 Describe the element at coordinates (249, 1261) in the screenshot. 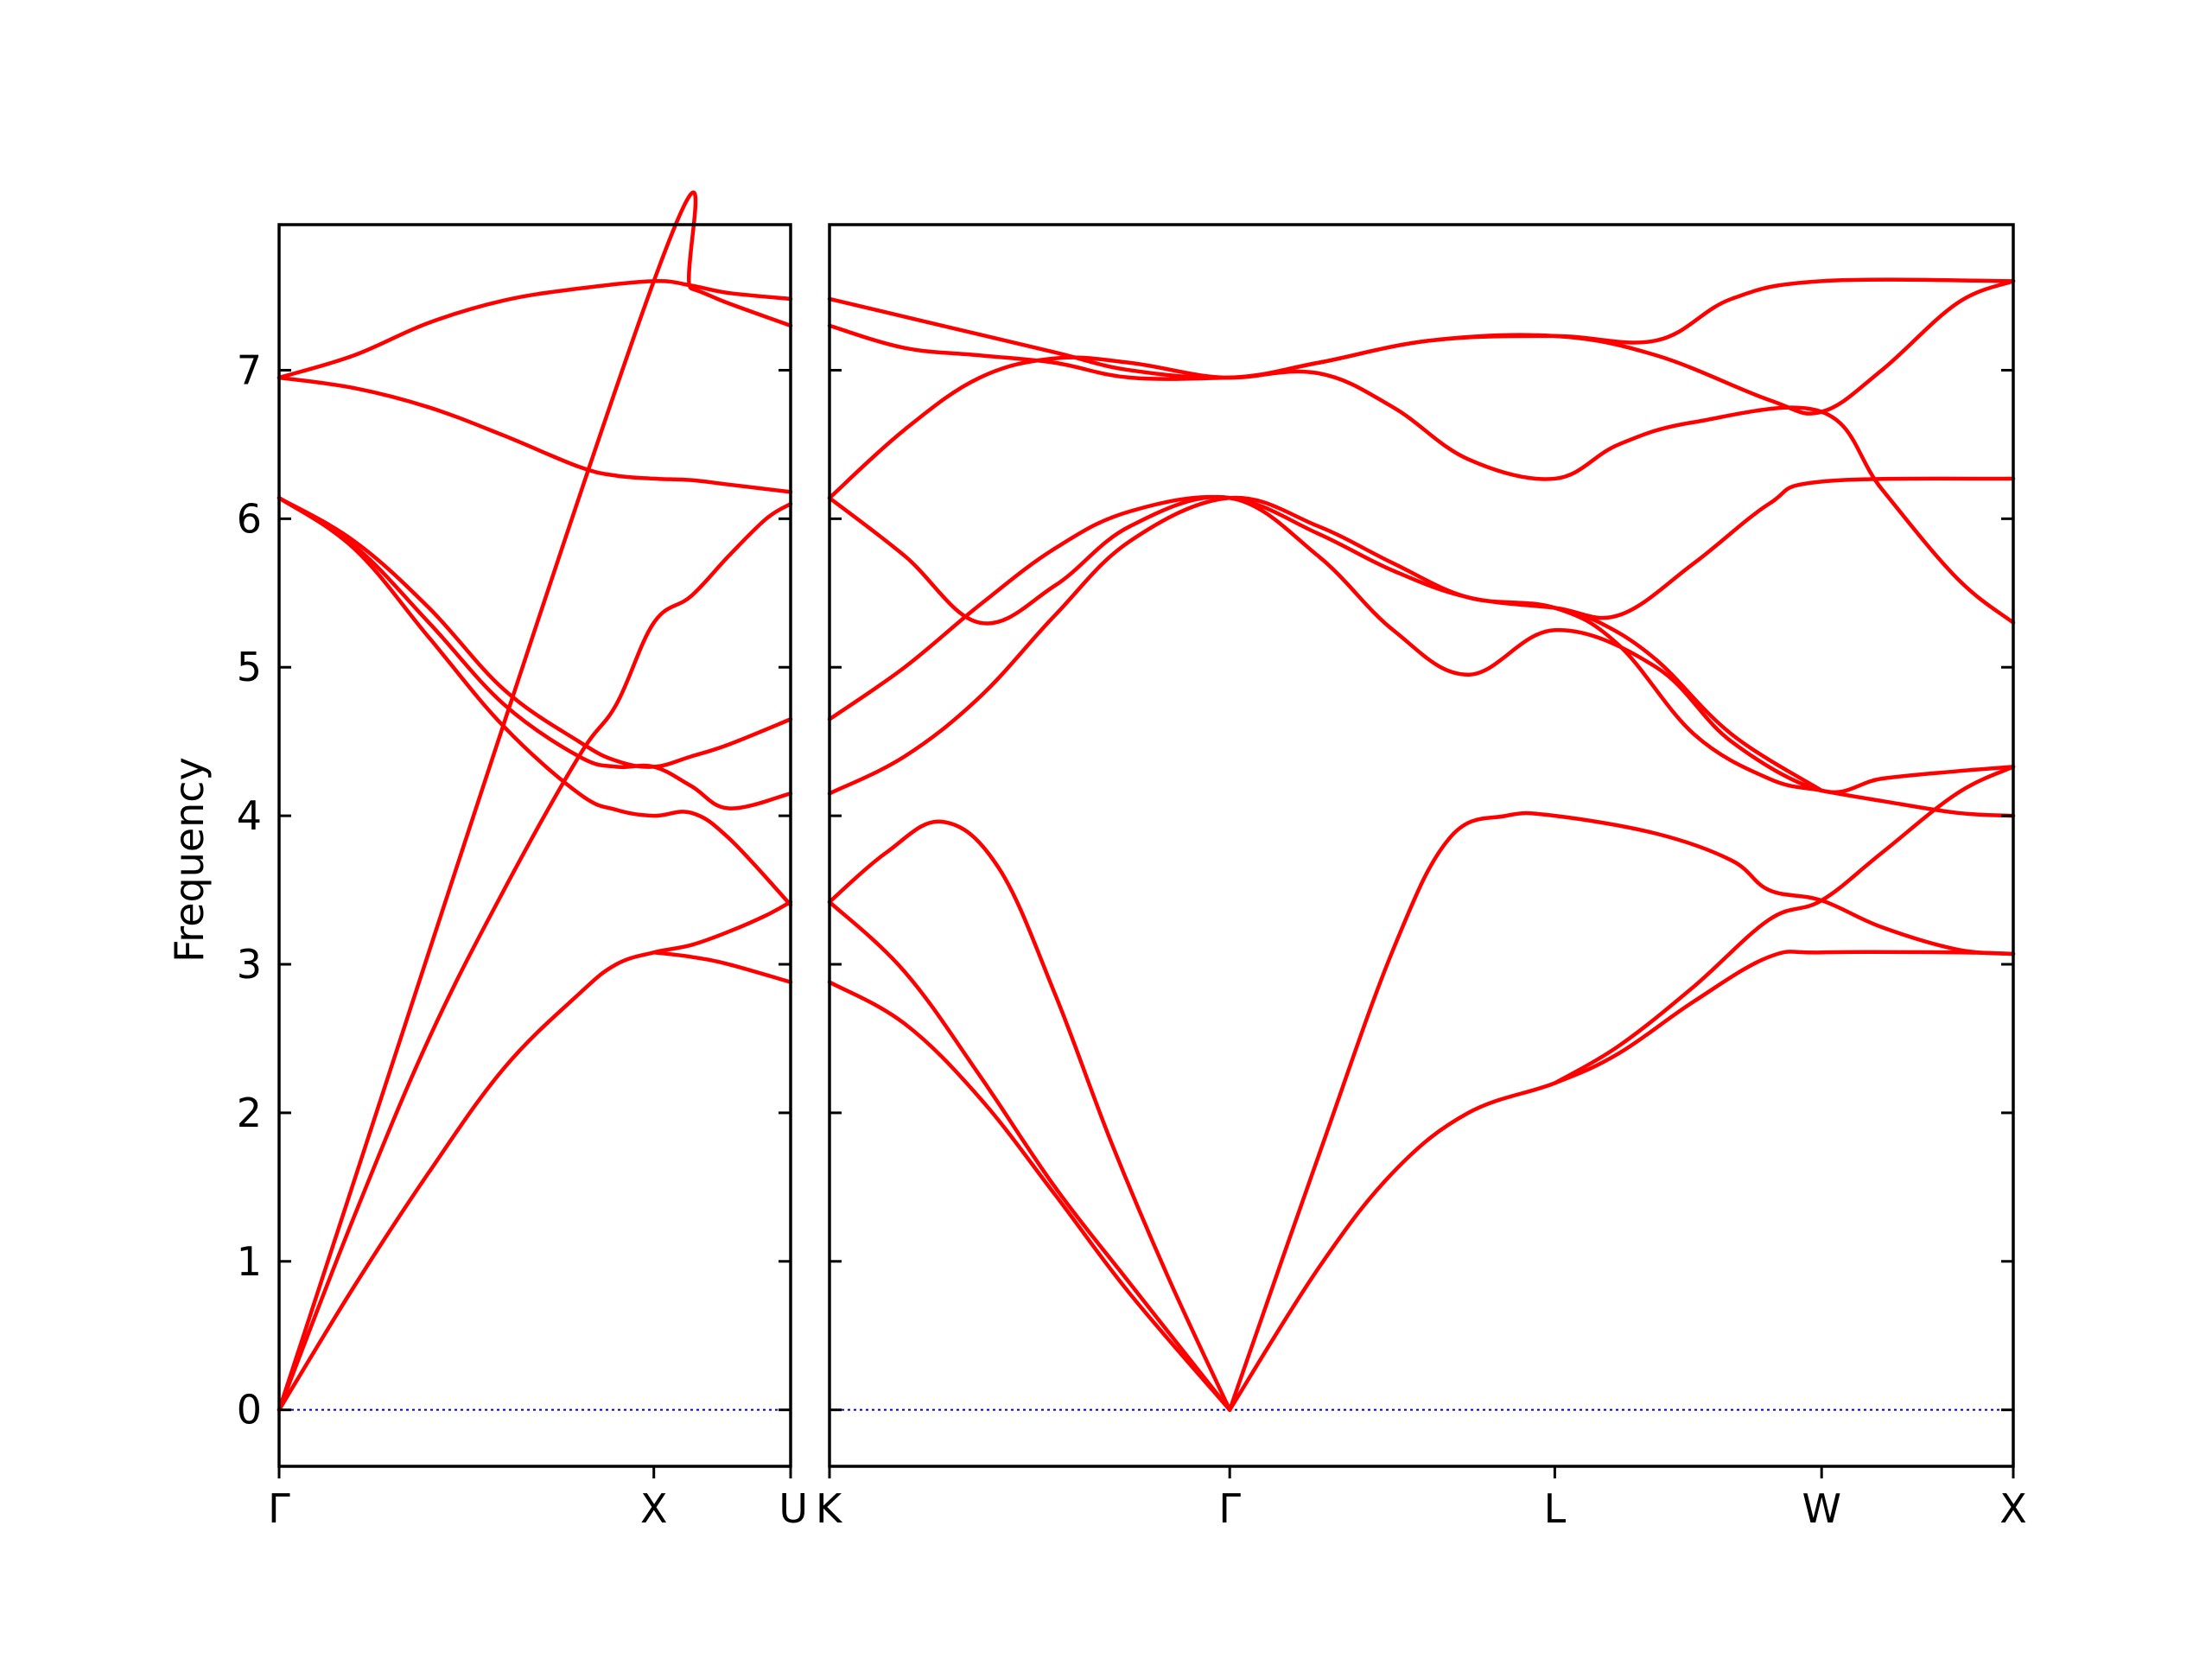

I see `y-tick-label: 1` at that location.